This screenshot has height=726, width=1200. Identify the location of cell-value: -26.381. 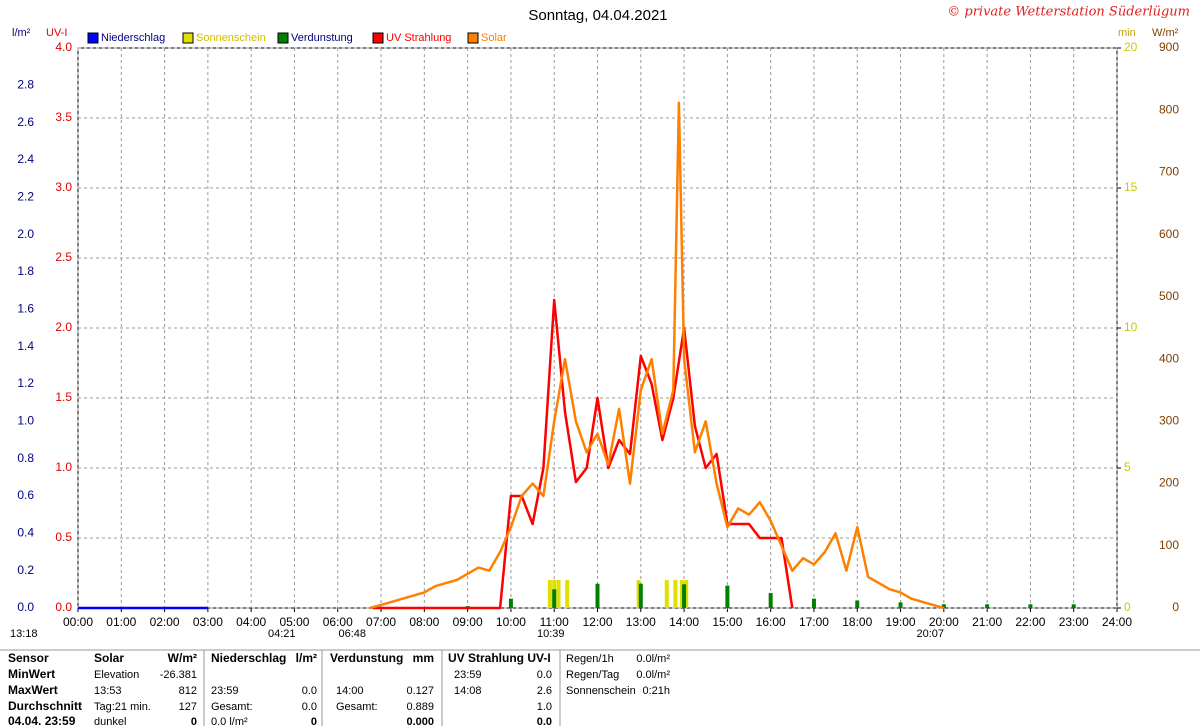
(178, 675).